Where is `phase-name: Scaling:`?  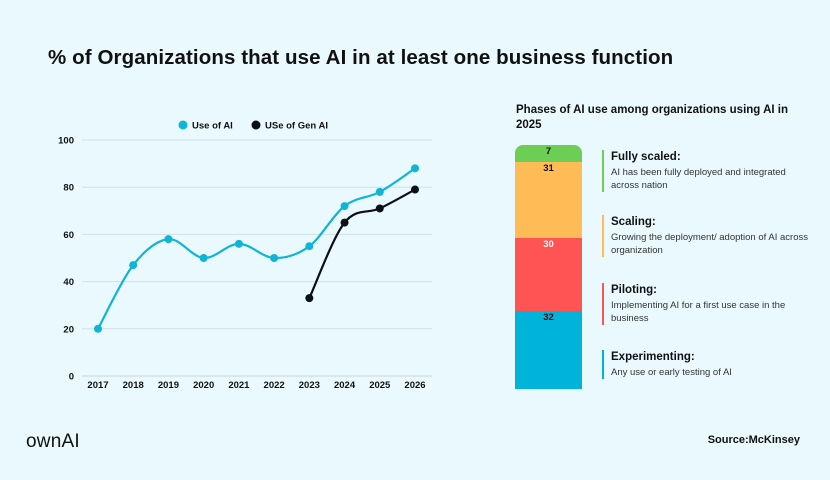
phase-name: Scaling: is located at coordinates (633, 222).